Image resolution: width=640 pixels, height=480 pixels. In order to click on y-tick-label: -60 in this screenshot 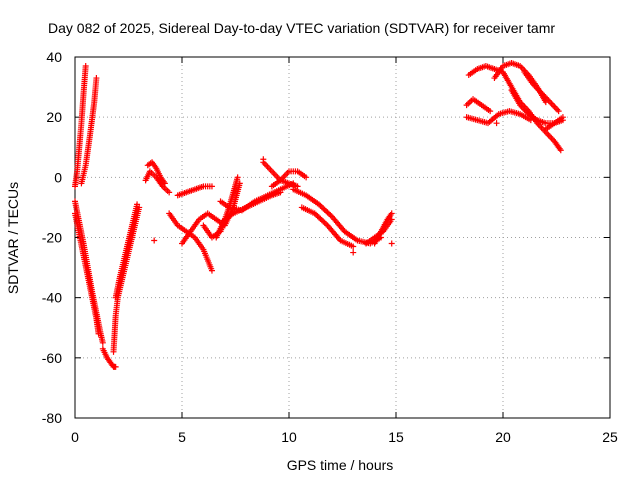, I will do `click(52, 358)`.